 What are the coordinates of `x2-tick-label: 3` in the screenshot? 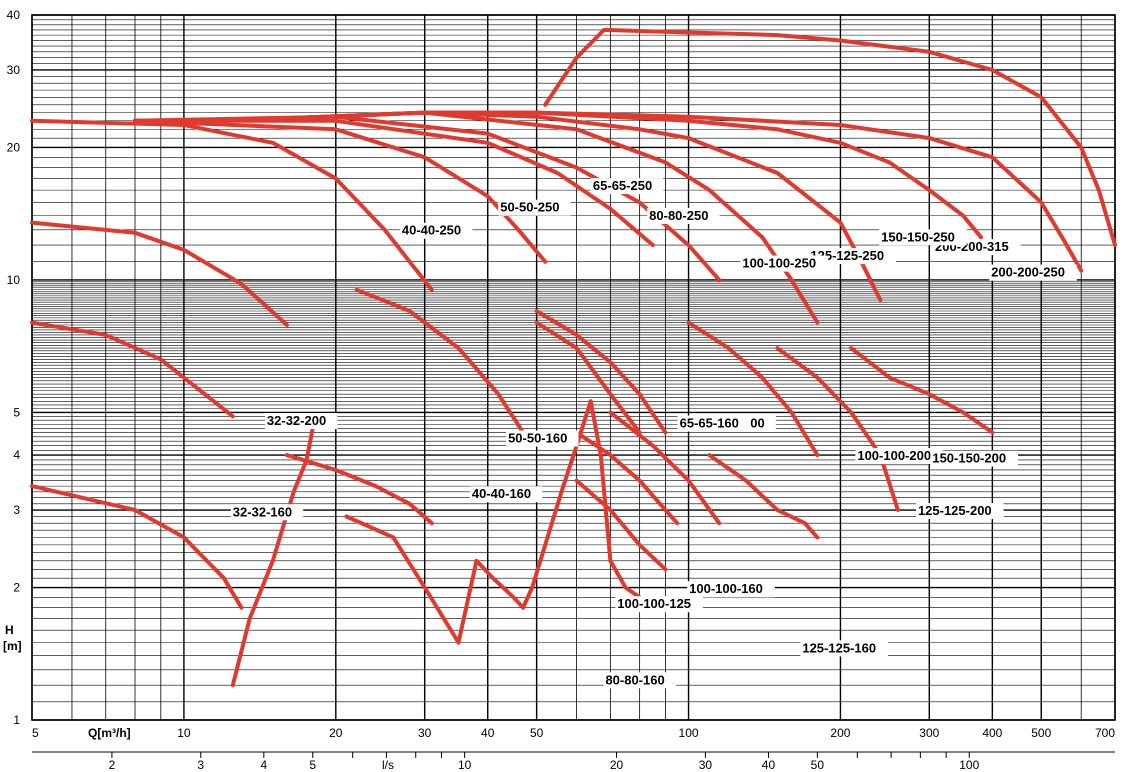 It's located at (200, 765).